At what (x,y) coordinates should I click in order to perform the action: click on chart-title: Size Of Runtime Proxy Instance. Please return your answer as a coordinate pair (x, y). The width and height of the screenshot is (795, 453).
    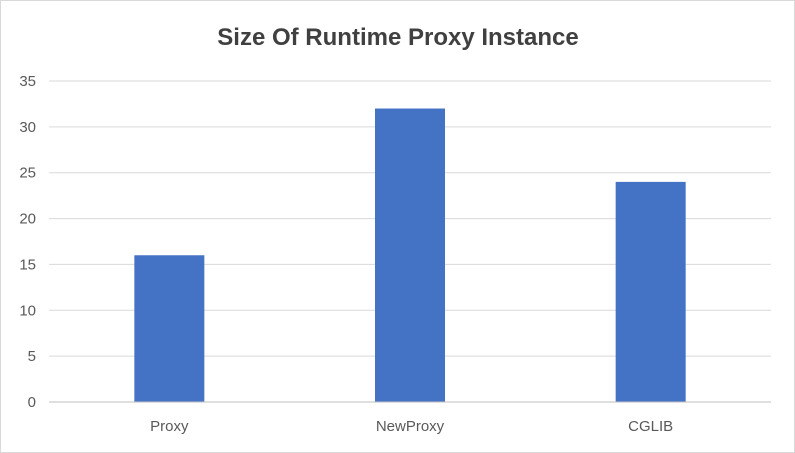
    Looking at the image, I should click on (397, 37).